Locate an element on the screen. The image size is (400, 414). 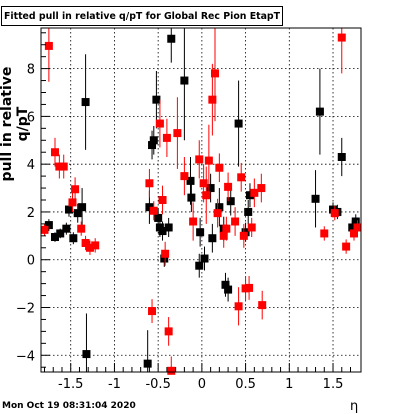
x-tick-label: -1 is located at coordinates (114, 384).